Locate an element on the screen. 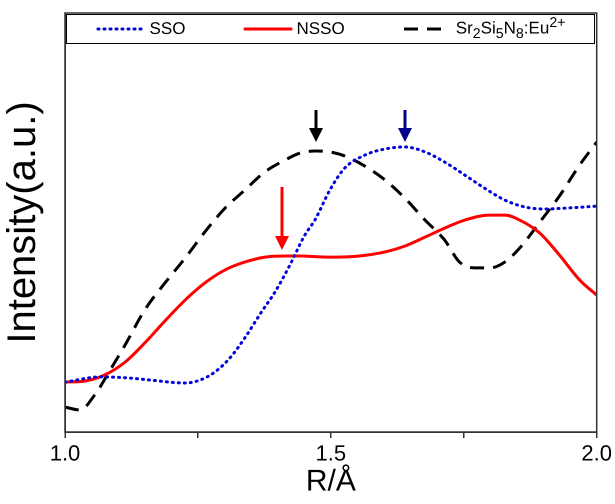 The height and width of the screenshot is (504, 615). legend-label: NSSO is located at coordinates (320, 29).